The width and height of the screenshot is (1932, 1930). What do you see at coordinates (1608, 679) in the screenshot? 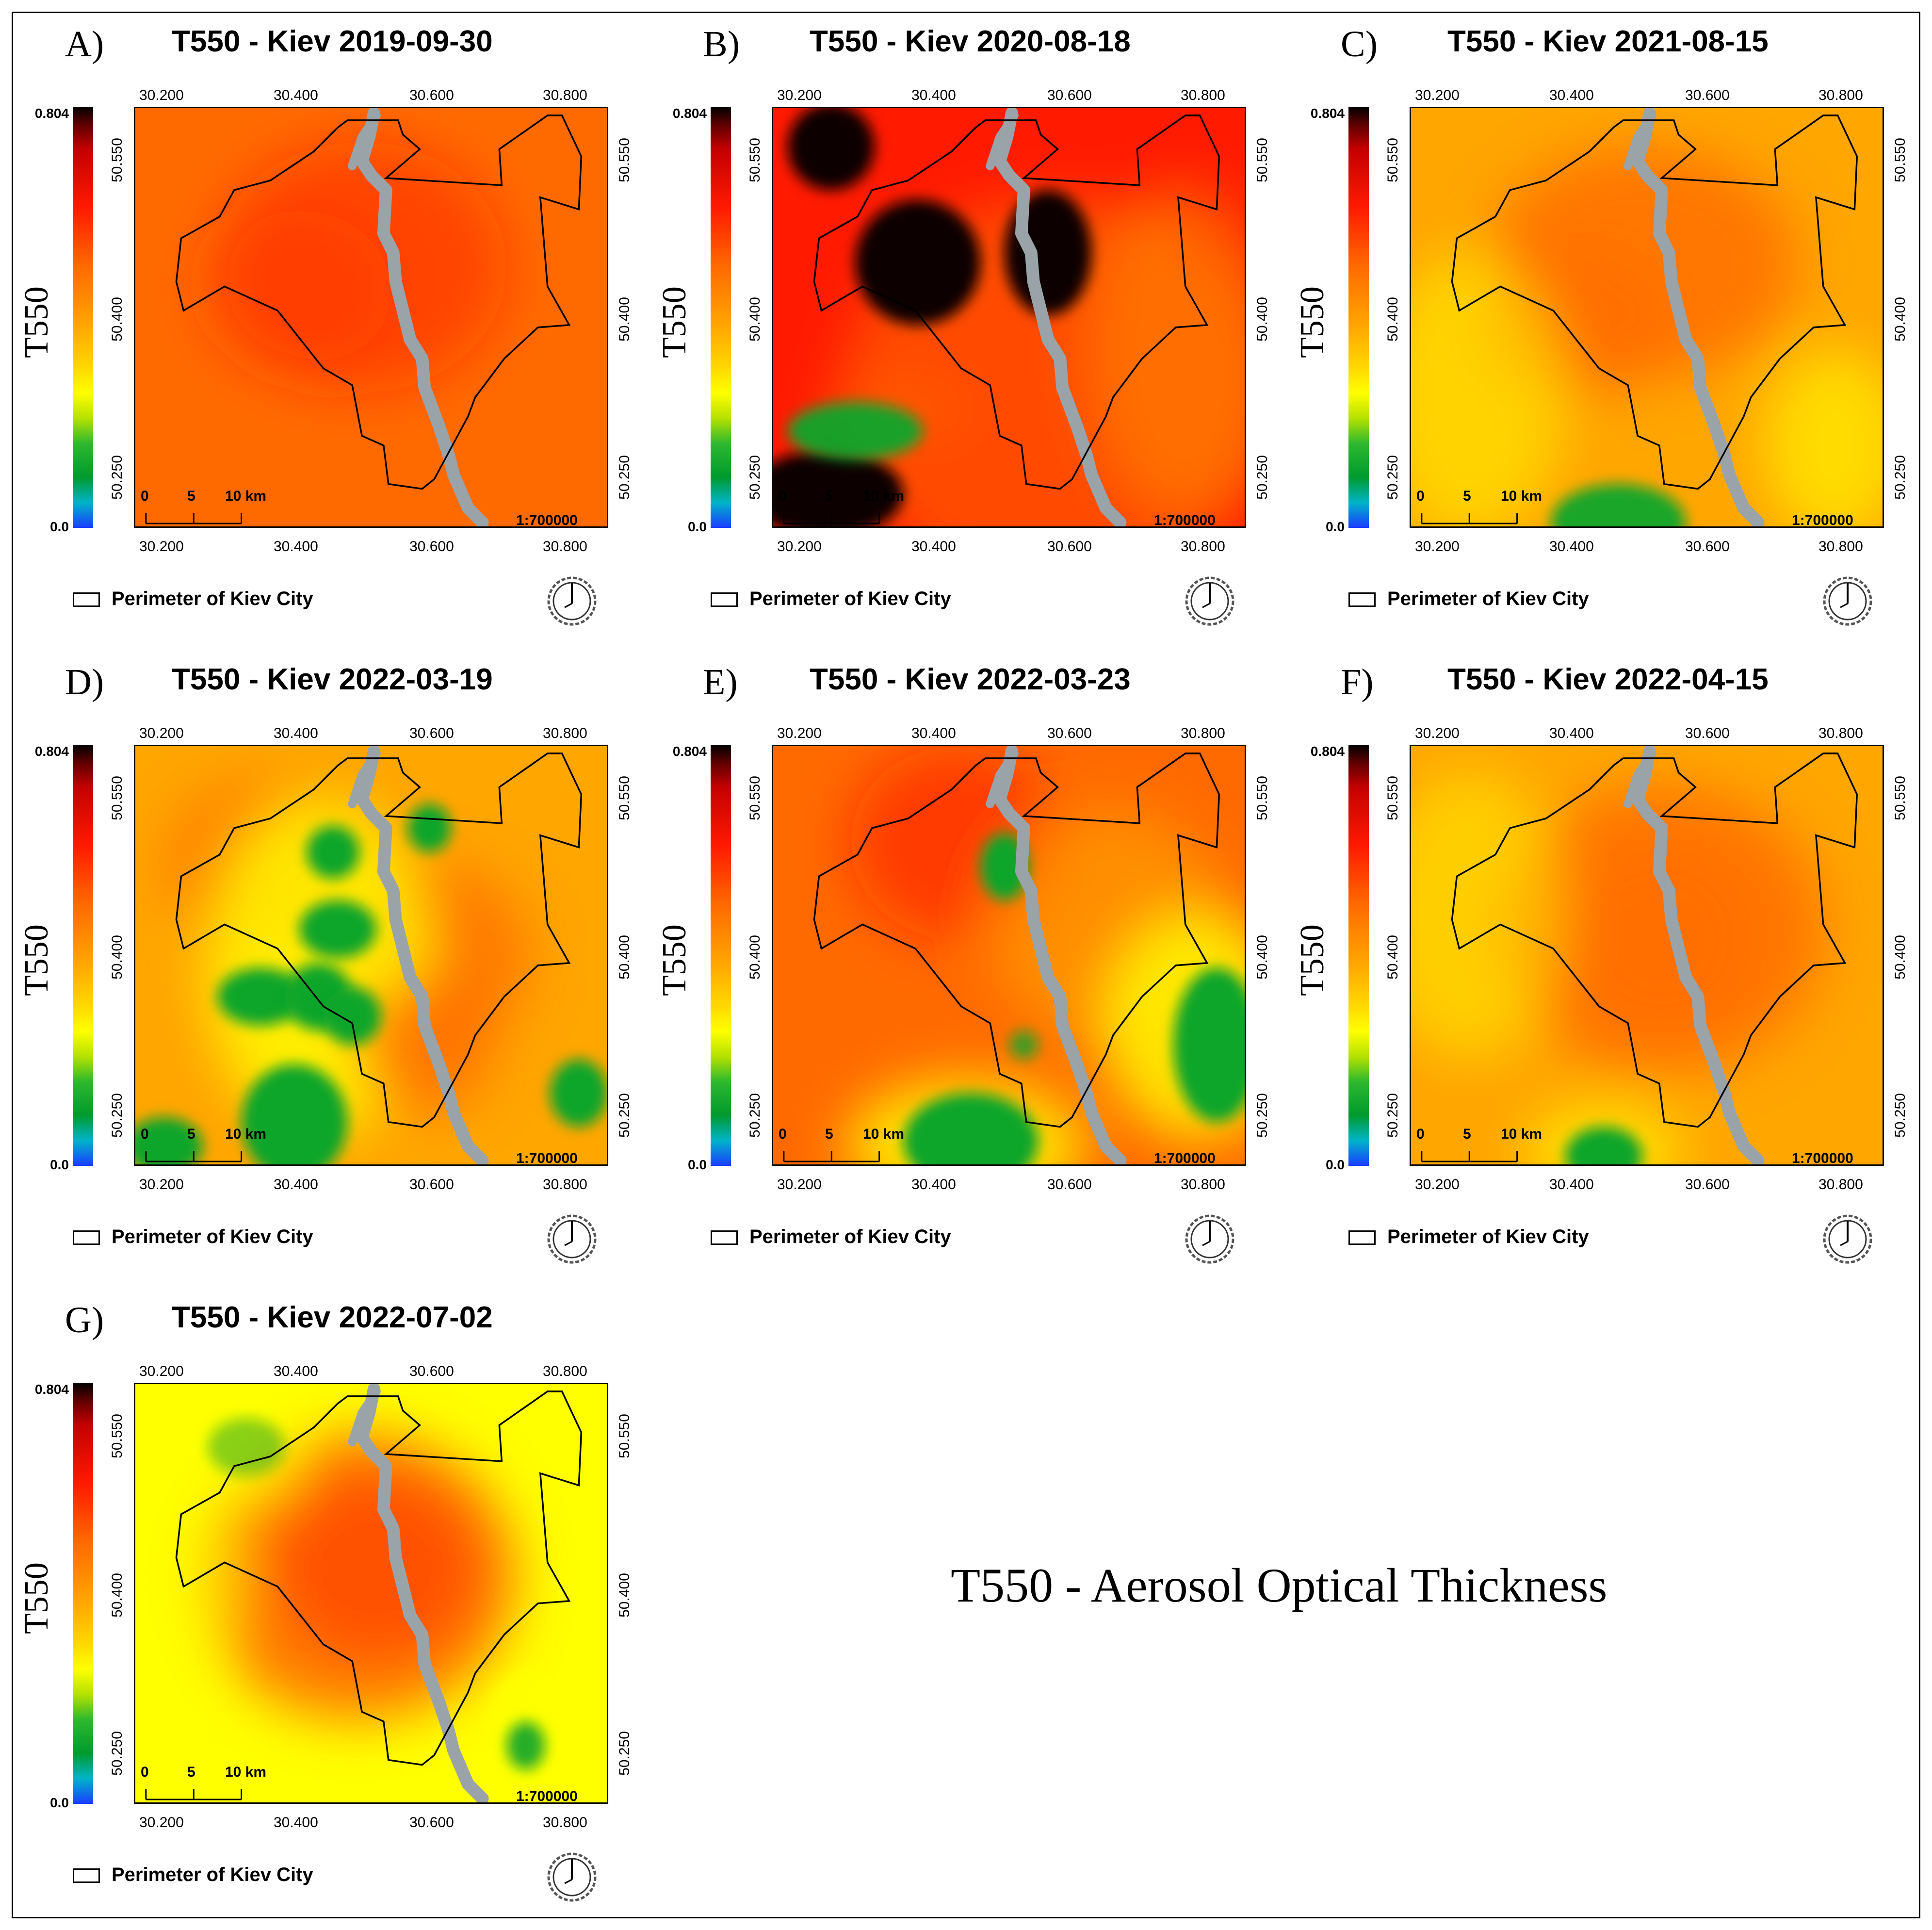
I see `panel-title: T550 - Kiev 2022-04-15` at bounding box center [1608, 679].